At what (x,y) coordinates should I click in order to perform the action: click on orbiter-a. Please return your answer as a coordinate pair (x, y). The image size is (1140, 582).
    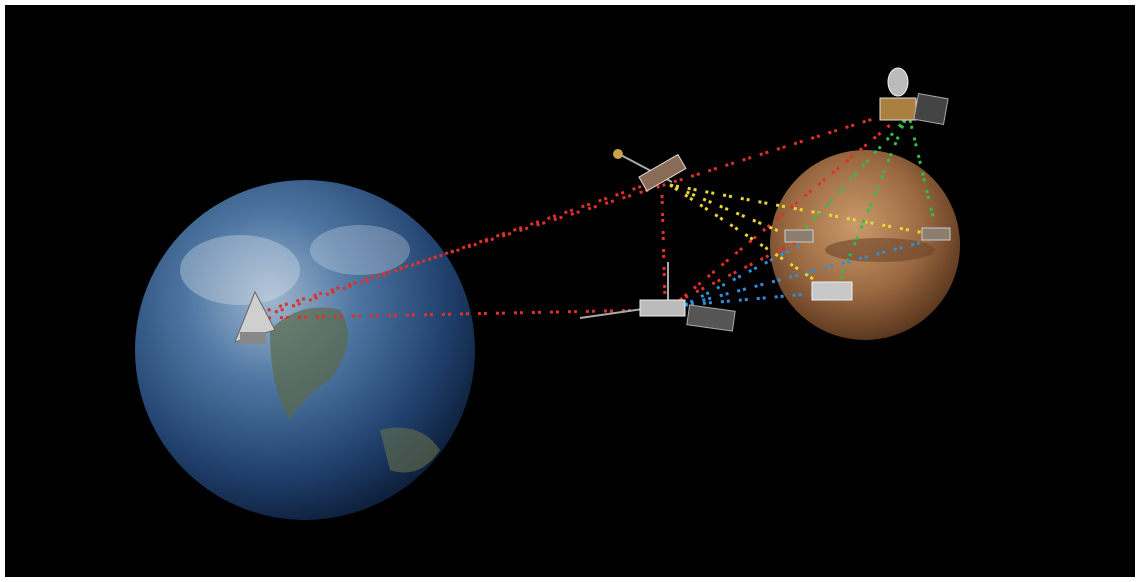
    Looking at the image, I should click on (650, 170).